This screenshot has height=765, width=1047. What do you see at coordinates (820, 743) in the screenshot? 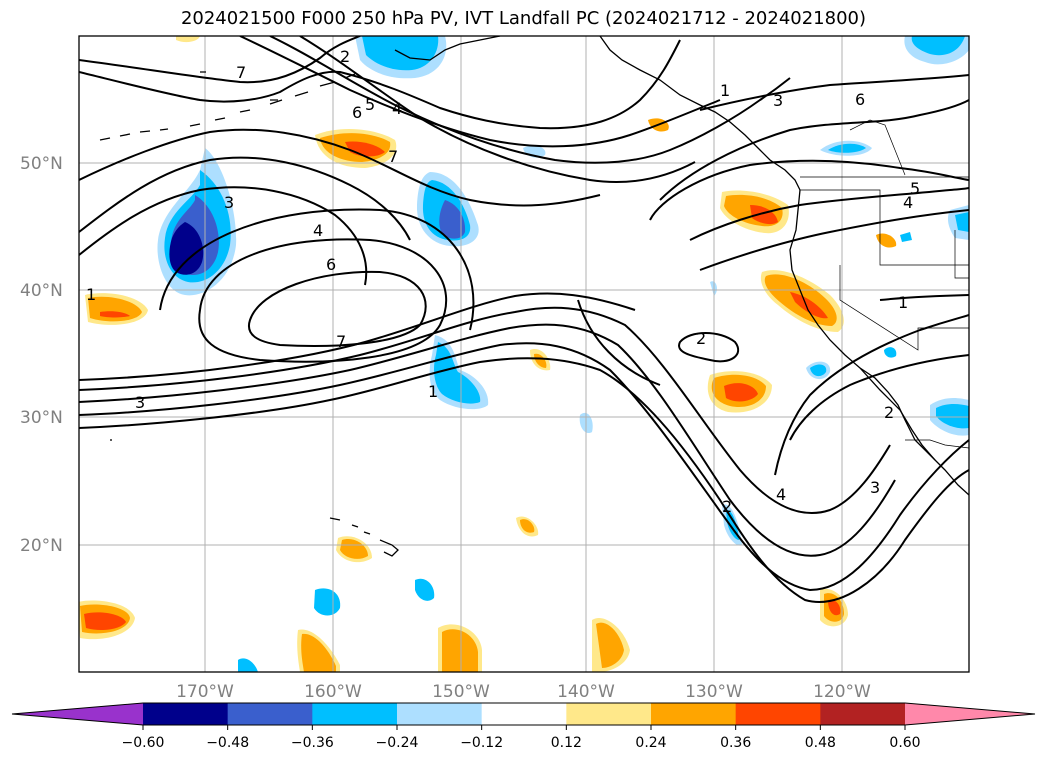
I see `colorbar-tick-label: 0.48` at bounding box center [820, 743].